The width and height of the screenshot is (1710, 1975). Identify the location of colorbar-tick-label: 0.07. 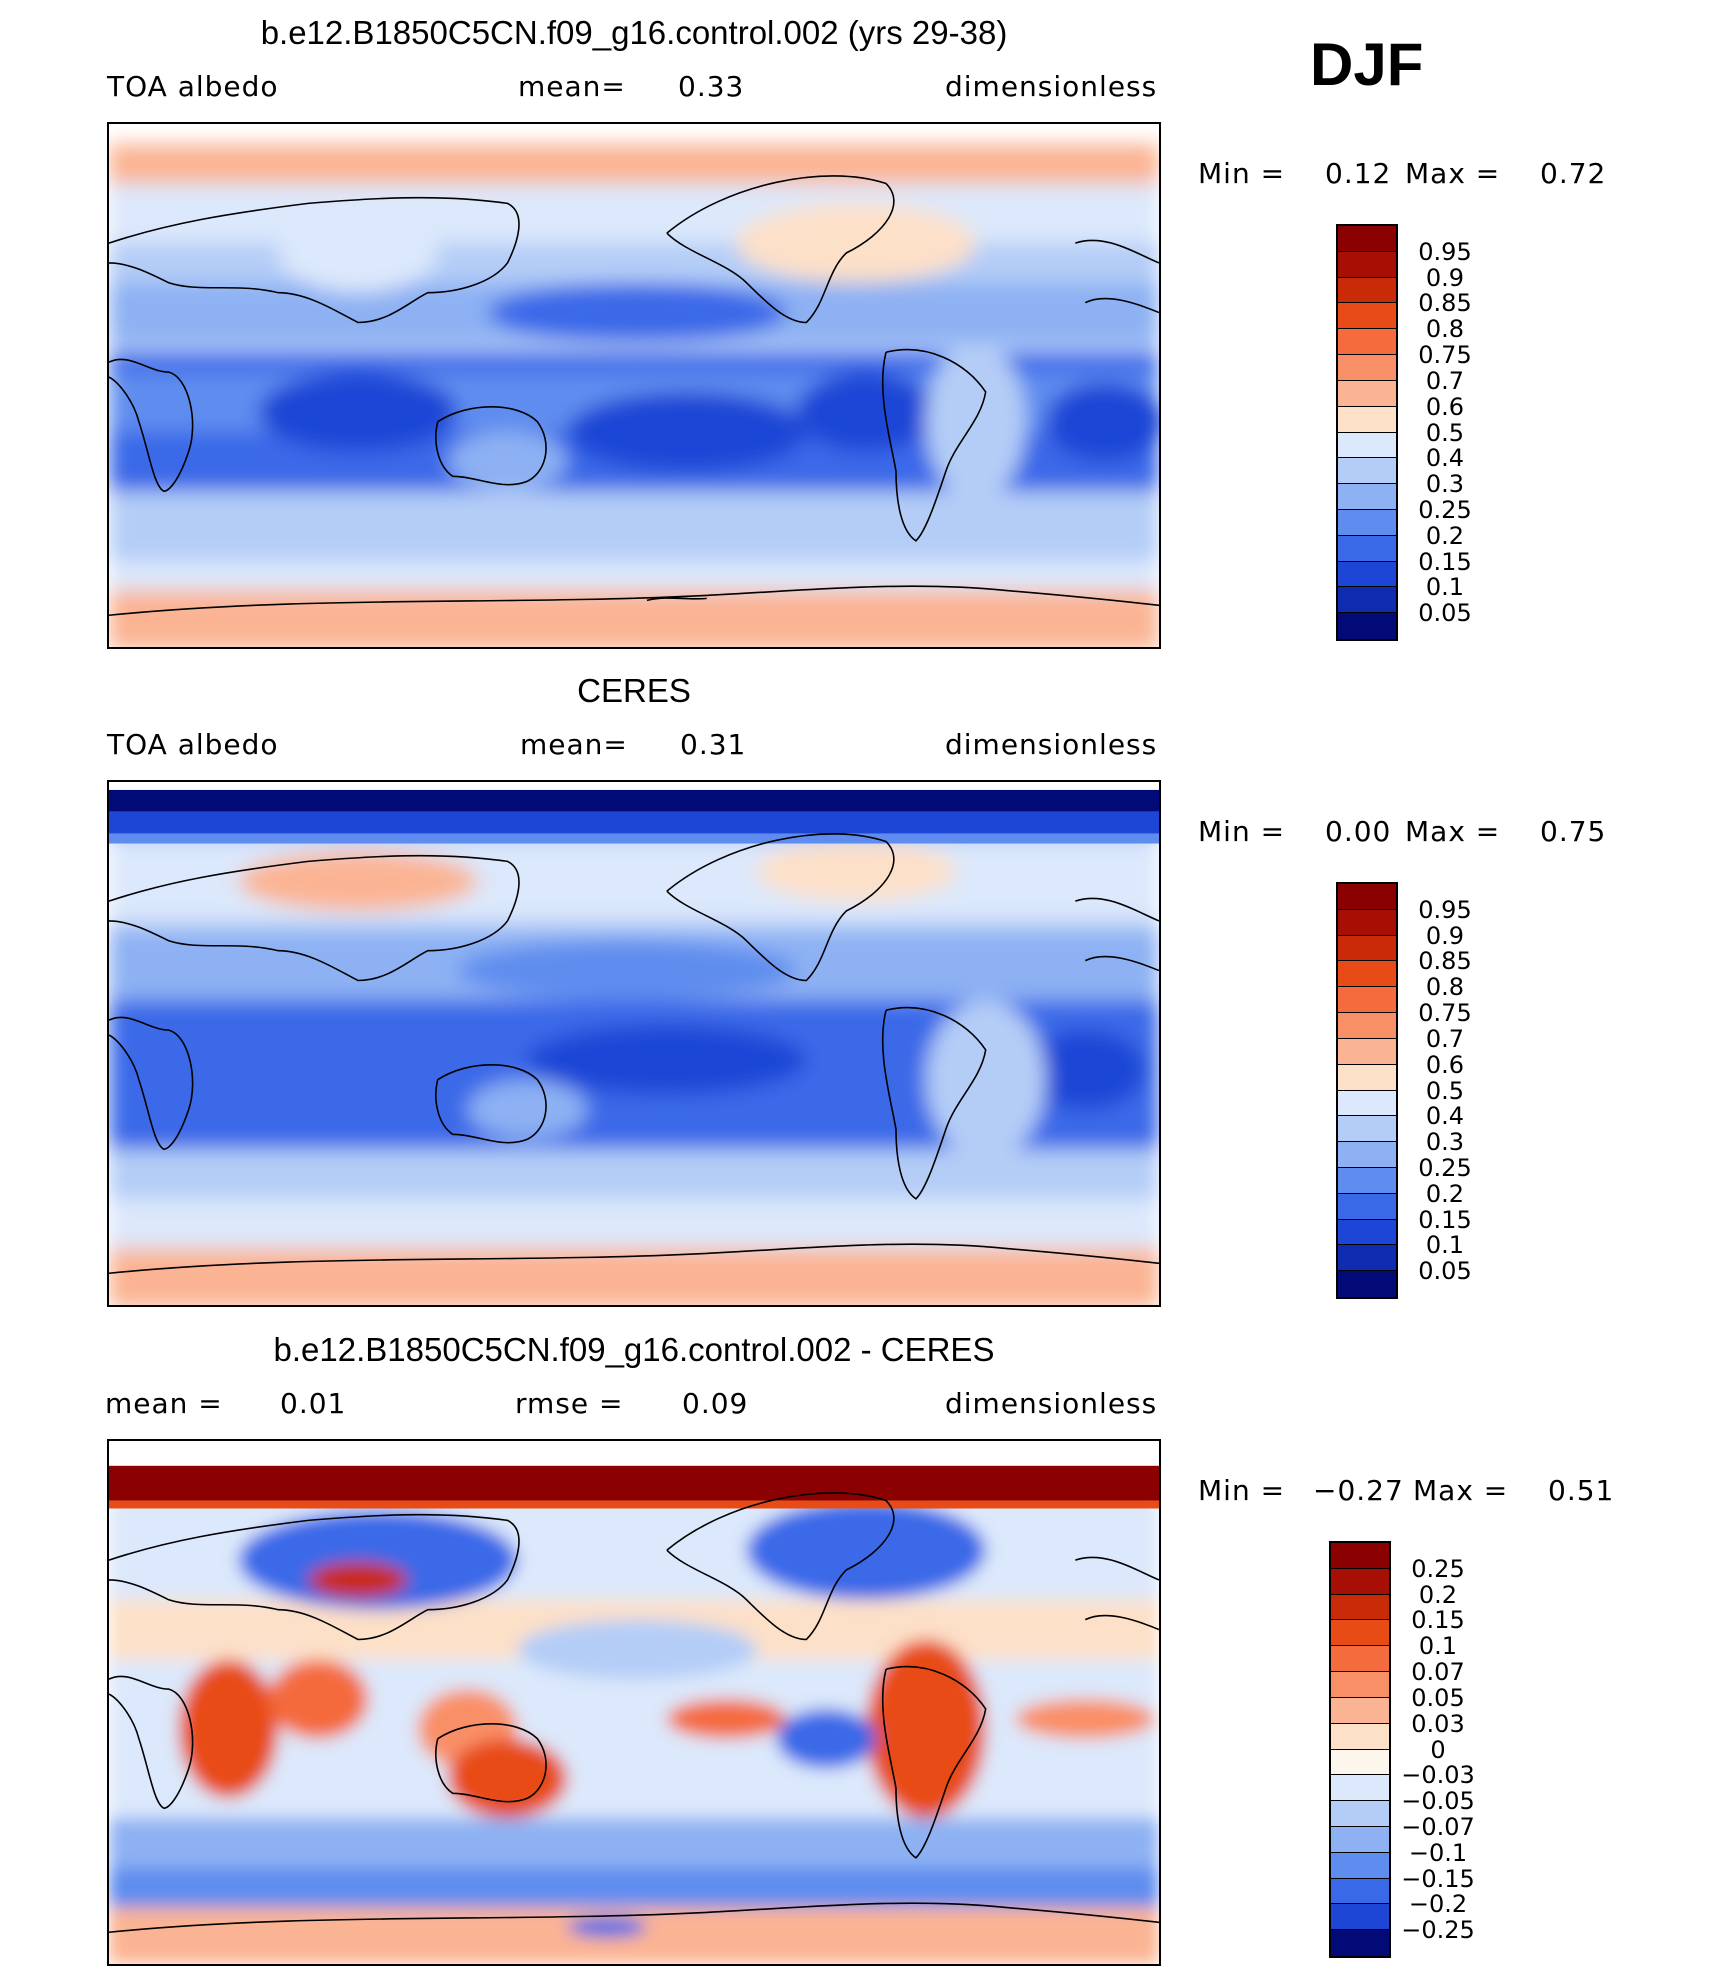
(1438, 1672).